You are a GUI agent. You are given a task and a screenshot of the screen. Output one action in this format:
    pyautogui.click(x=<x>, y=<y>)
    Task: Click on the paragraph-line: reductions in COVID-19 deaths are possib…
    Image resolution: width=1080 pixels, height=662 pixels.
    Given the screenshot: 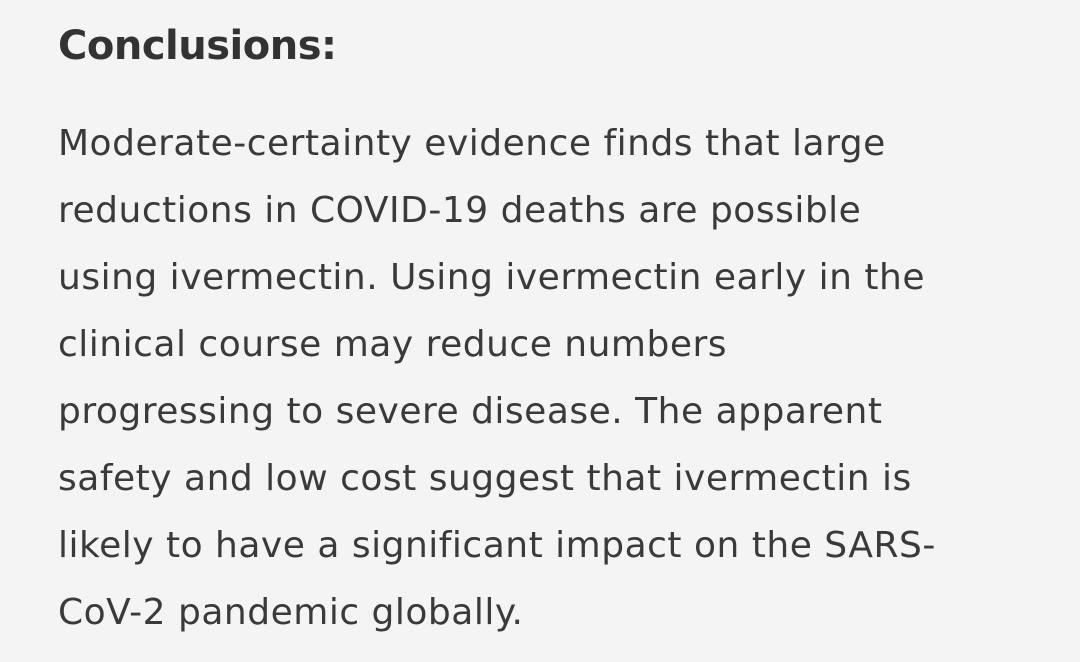 What is the action you would take?
    pyautogui.click(x=460, y=210)
    